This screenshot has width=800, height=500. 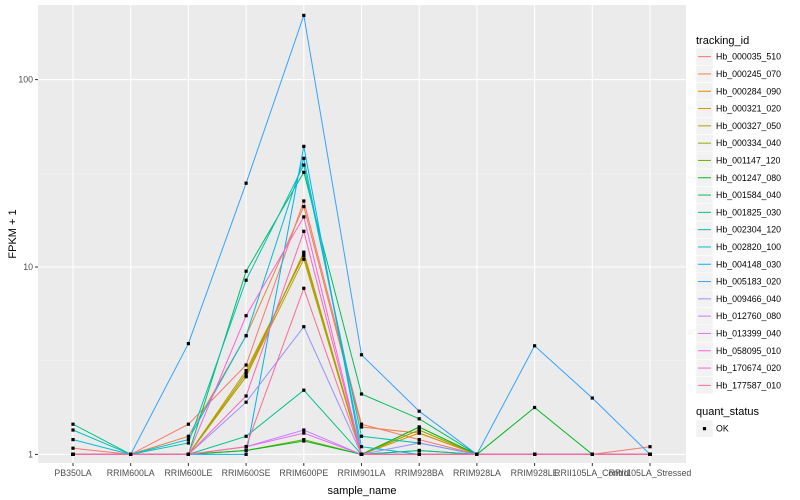 I want to click on shape-legend-point, so click(x=704, y=429).